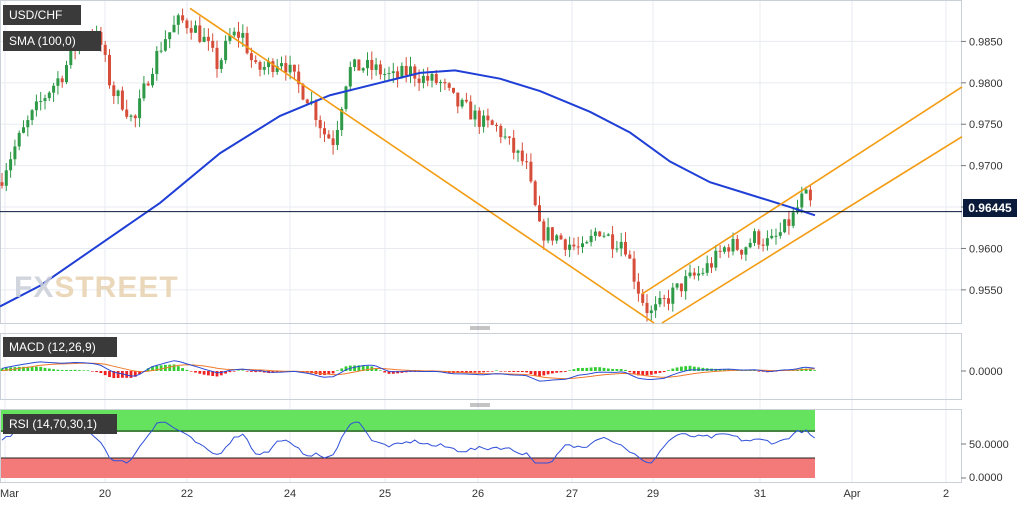 This screenshot has width=1032, height=510. Describe the element at coordinates (60, 347) in the screenshot. I see `macd-legend-tag: MACD (12,26,9)` at that location.